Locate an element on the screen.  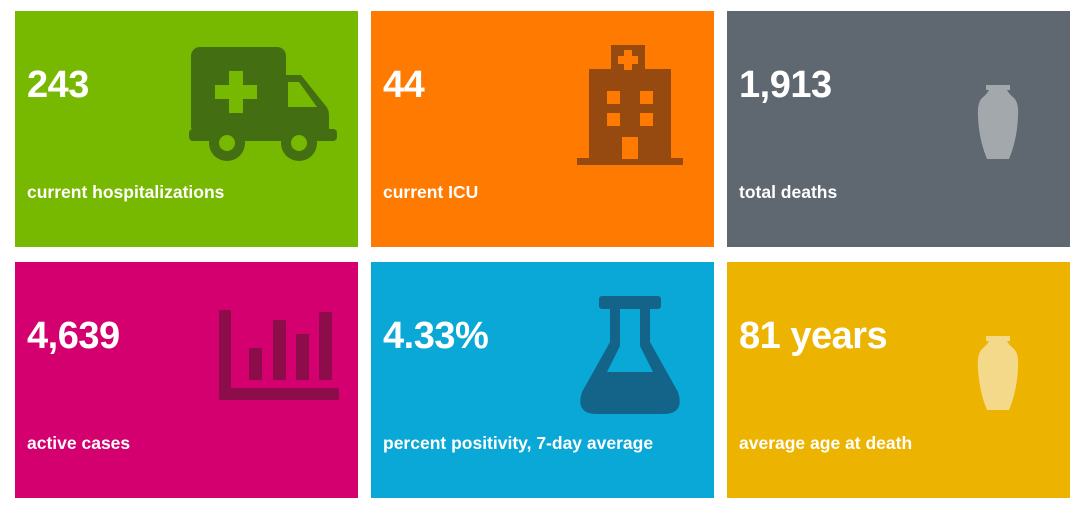
hospitalizations-label: current hospitalizations is located at coordinates (126, 192).